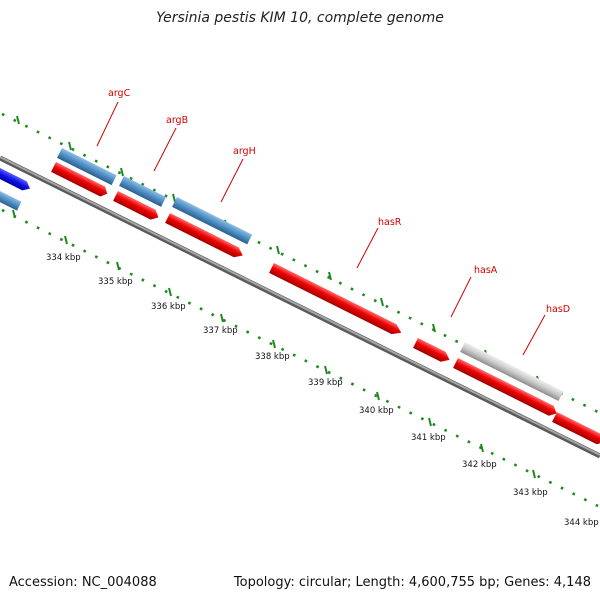 The width and height of the screenshot is (600, 600). Describe the element at coordinates (300, 18) in the screenshot. I see `map-title: Yersinia pestis KIM 10, complete genome` at that location.